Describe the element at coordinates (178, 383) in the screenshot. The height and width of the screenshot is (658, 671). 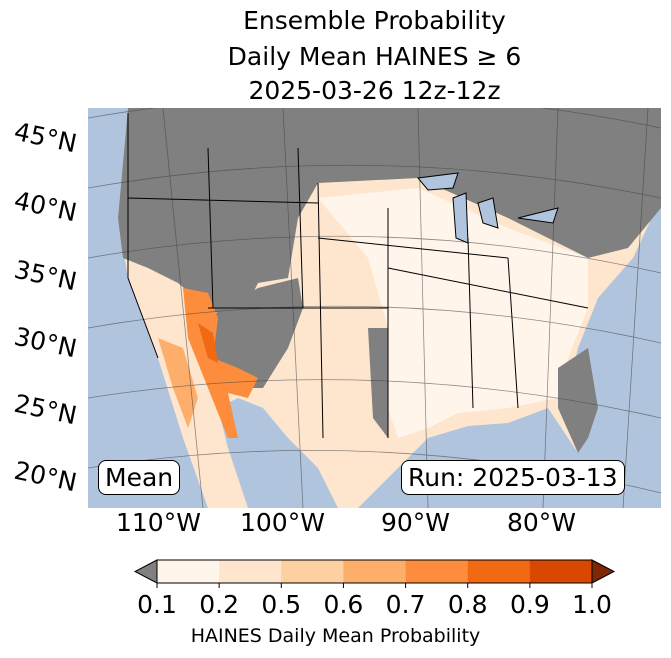
I see `medium-prob-coast` at that location.